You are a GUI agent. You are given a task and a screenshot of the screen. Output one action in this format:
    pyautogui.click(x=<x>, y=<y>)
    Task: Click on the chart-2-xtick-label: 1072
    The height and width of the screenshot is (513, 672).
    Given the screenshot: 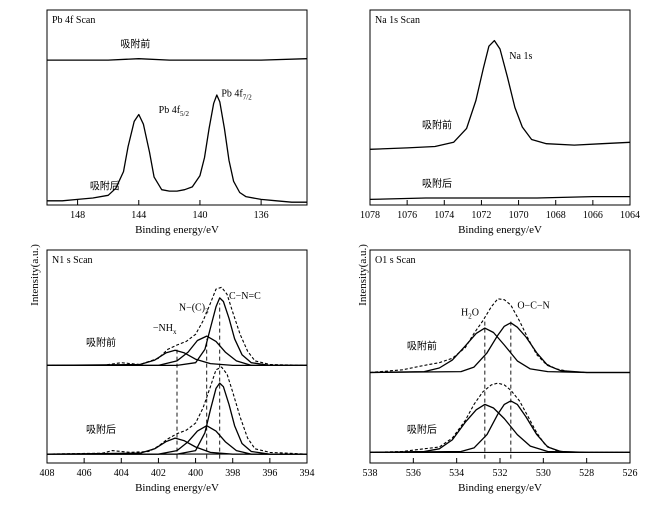 What is the action you would take?
    pyautogui.click(x=481, y=215)
    